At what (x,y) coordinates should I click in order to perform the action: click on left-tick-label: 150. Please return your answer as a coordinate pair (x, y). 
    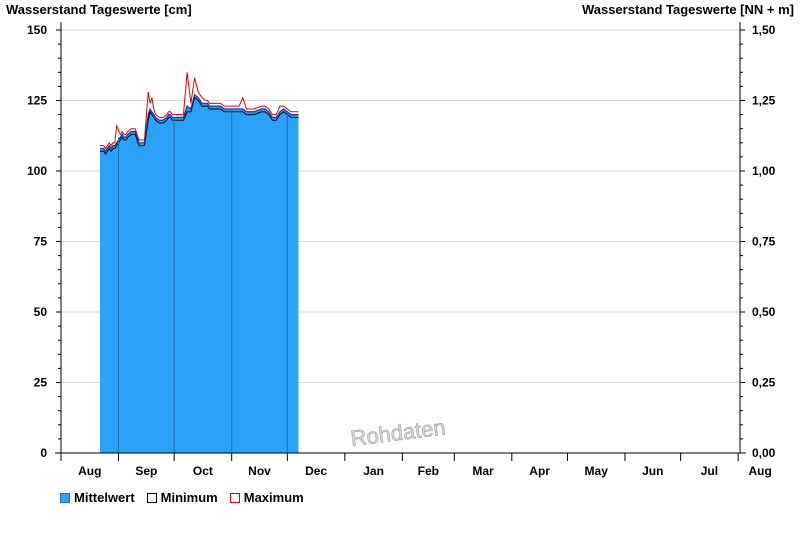
    Looking at the image, I should click on (37, 30).